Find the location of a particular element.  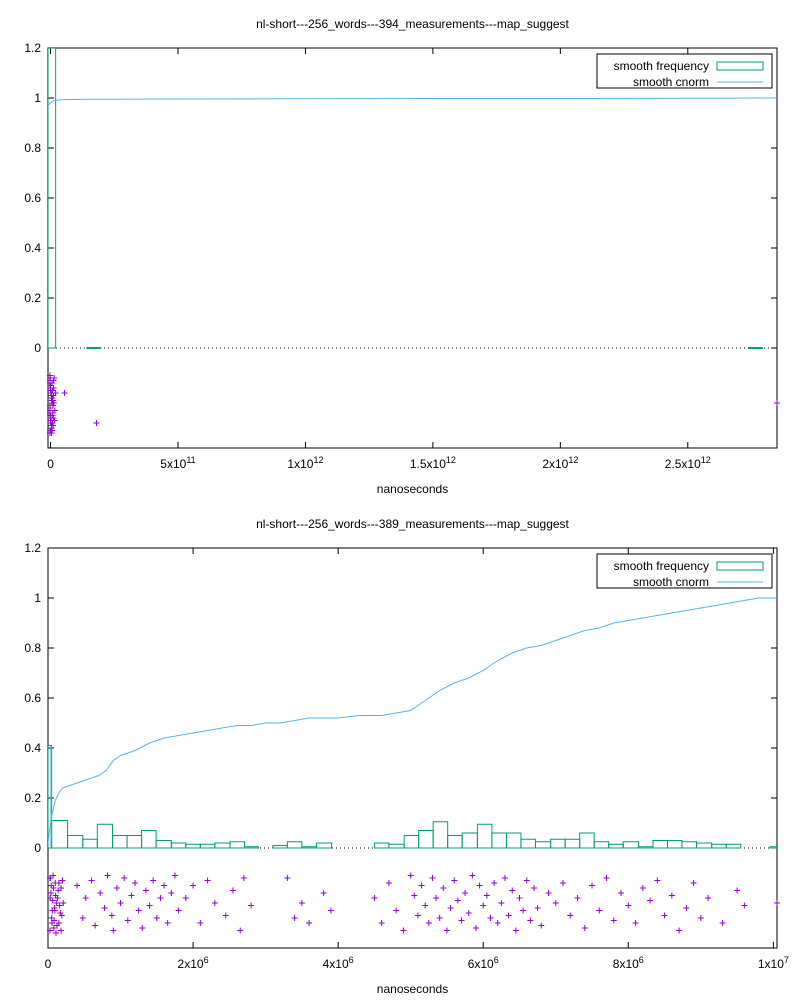

x-tick-mantissa: 8x10 is located at coordinates (626, 964).